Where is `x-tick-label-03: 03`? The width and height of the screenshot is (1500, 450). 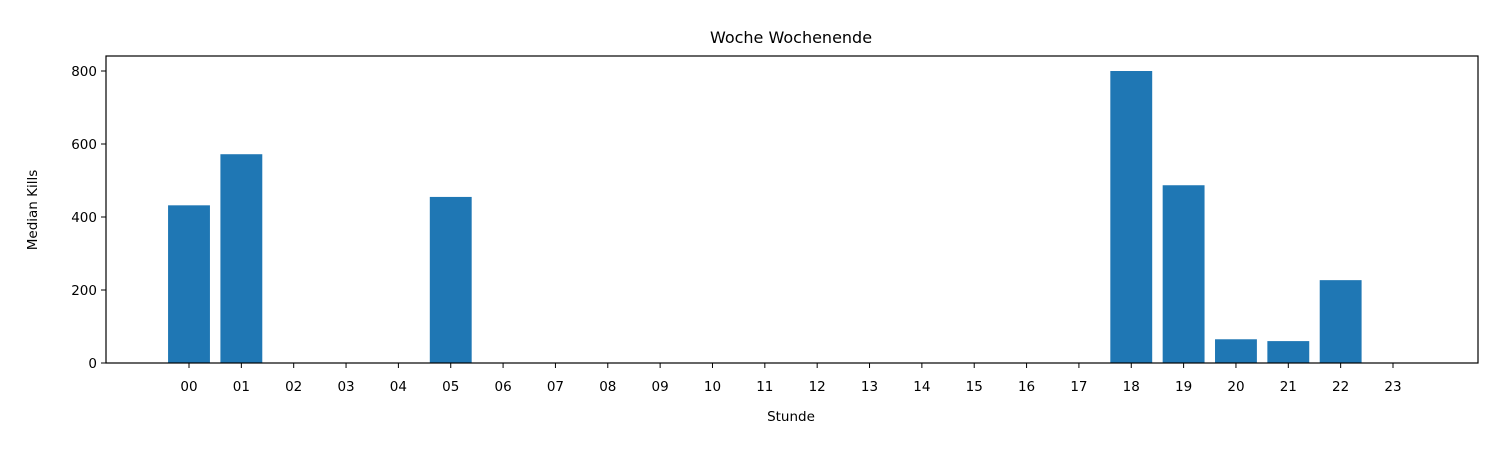 x-tick-label-03: 03 is located at coordinates (345, 387).